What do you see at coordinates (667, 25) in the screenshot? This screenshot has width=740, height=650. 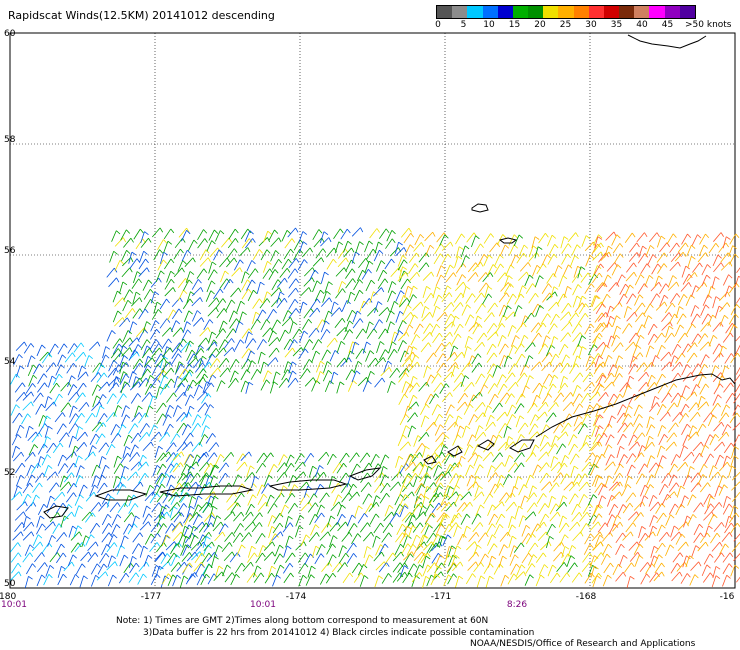 I see `legend-label-9: 45` at bounding box center [667, 25].